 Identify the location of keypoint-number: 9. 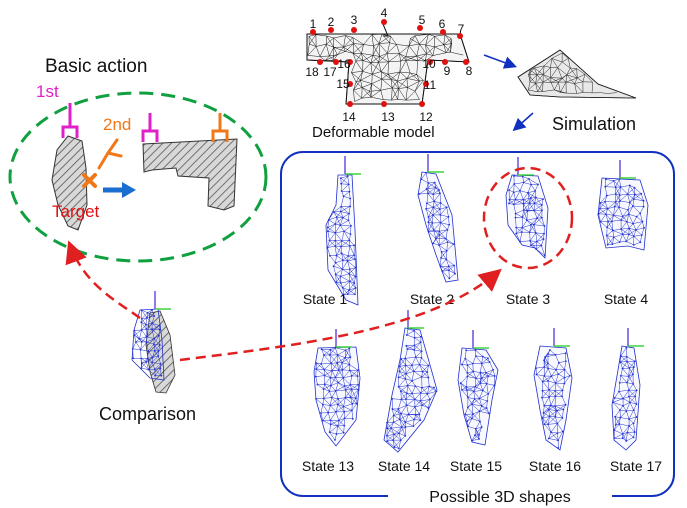
(447, 71).